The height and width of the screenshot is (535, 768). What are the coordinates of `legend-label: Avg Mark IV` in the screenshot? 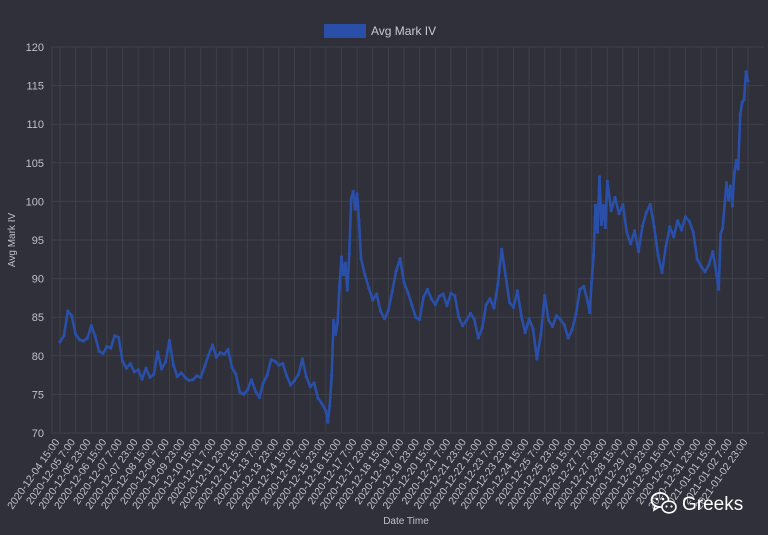 It's located at (403, 31).